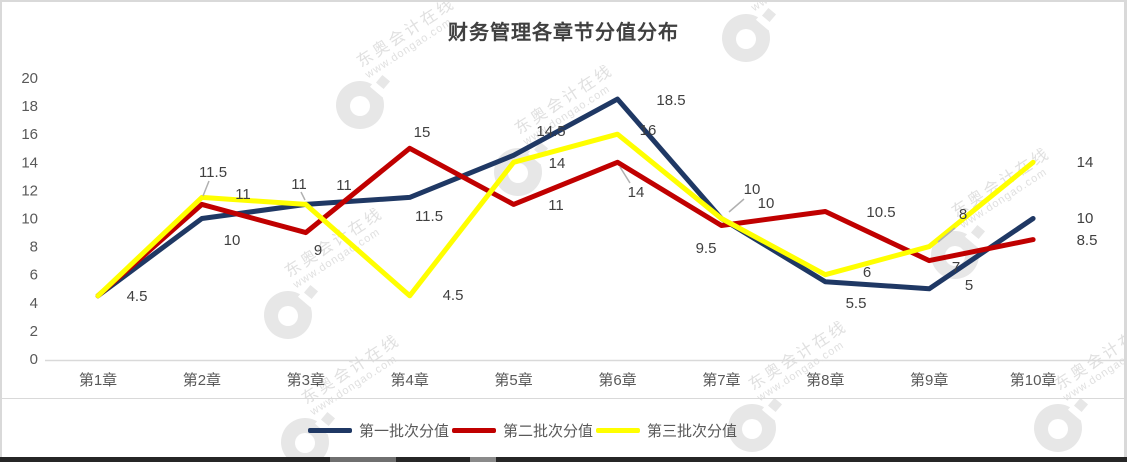  Describe the element at coordinates (513, 380) in the screenshot. I see `x-axis-category-label: 第5章` at that location.